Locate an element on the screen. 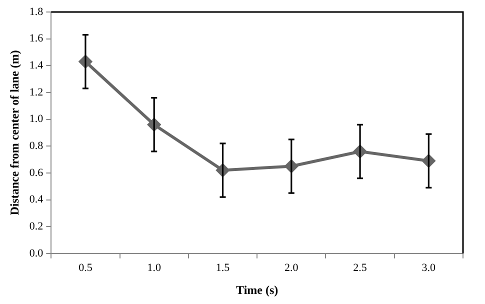 The width and height of the screenshot is (485, 304). y-tick-label: 1.0 is located at coordinates (36, 119).